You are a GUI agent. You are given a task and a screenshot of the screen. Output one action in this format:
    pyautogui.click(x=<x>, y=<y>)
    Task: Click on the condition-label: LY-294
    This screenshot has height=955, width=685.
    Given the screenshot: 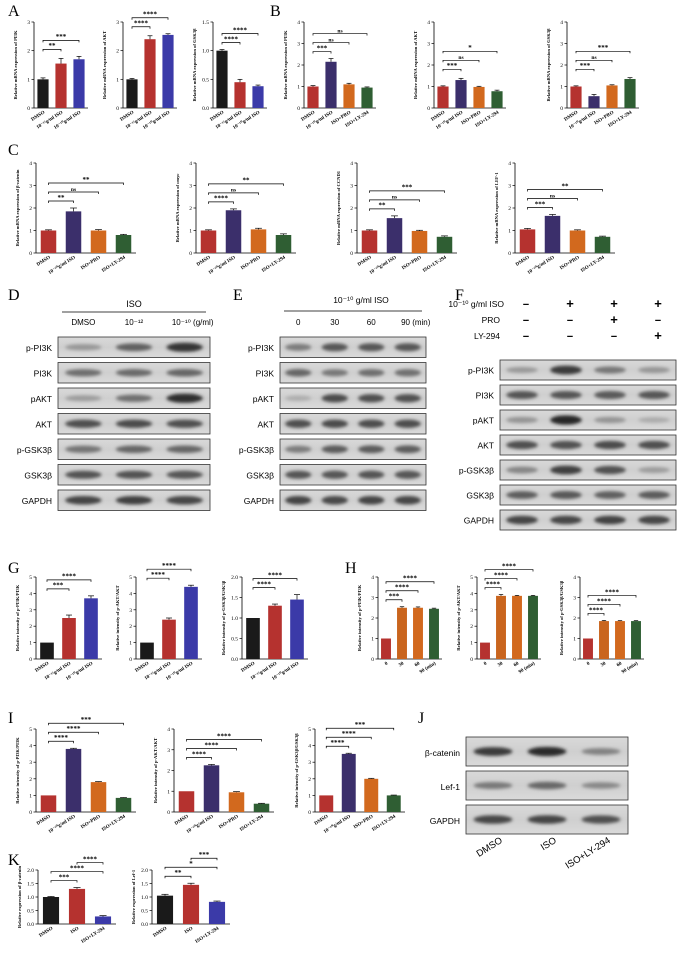 What is the action you would take?
    pyautogui.click(x=487, y=336)
    